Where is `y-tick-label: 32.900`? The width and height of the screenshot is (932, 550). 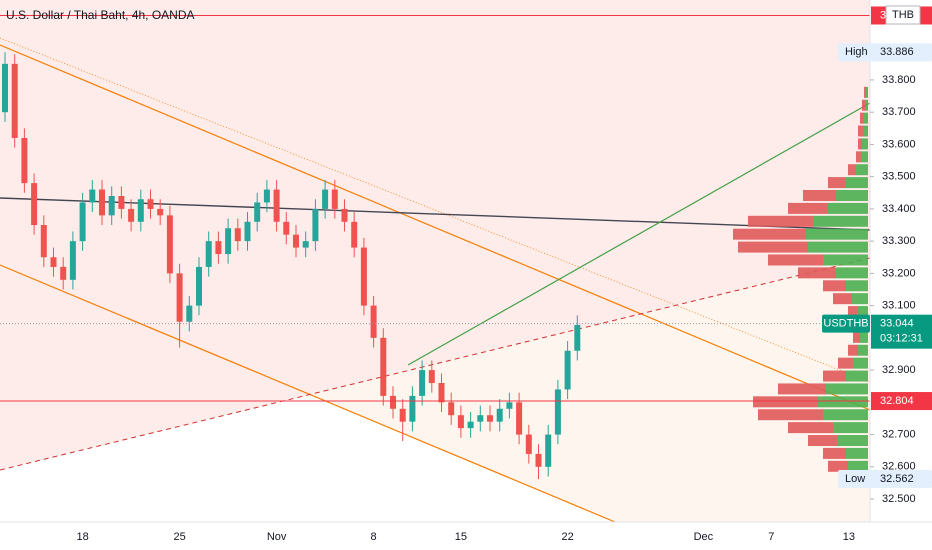
y-tick-label: 32.900 is located at coordinates (899, 370).